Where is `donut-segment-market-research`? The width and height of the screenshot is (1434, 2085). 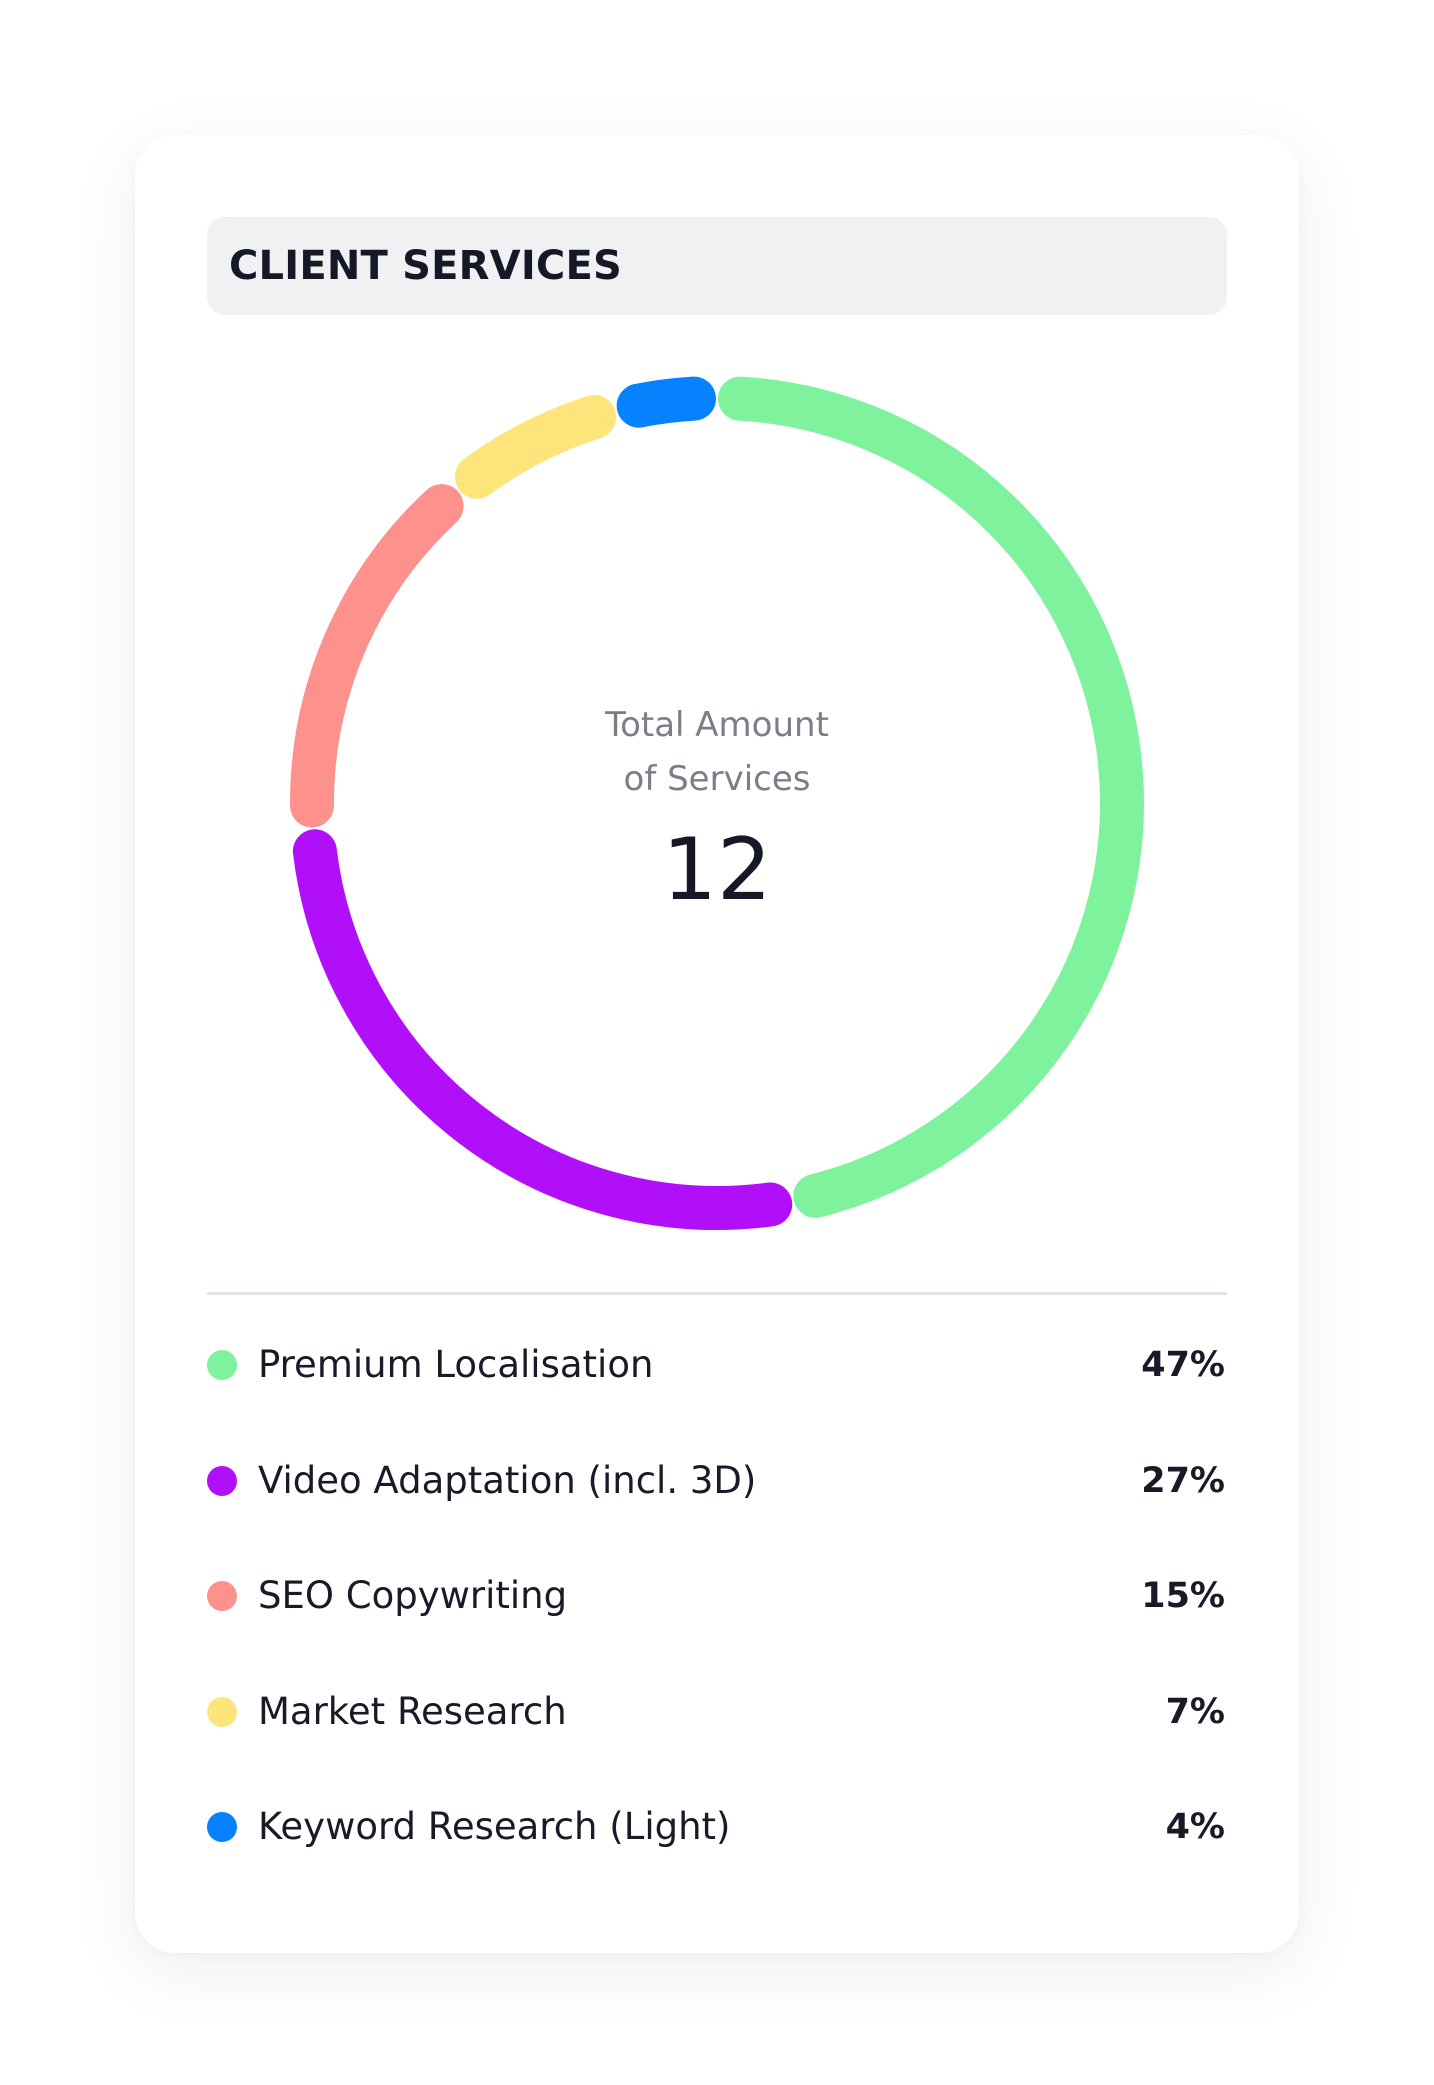 donut-segment-market-research is located at coordinates (535, 447).